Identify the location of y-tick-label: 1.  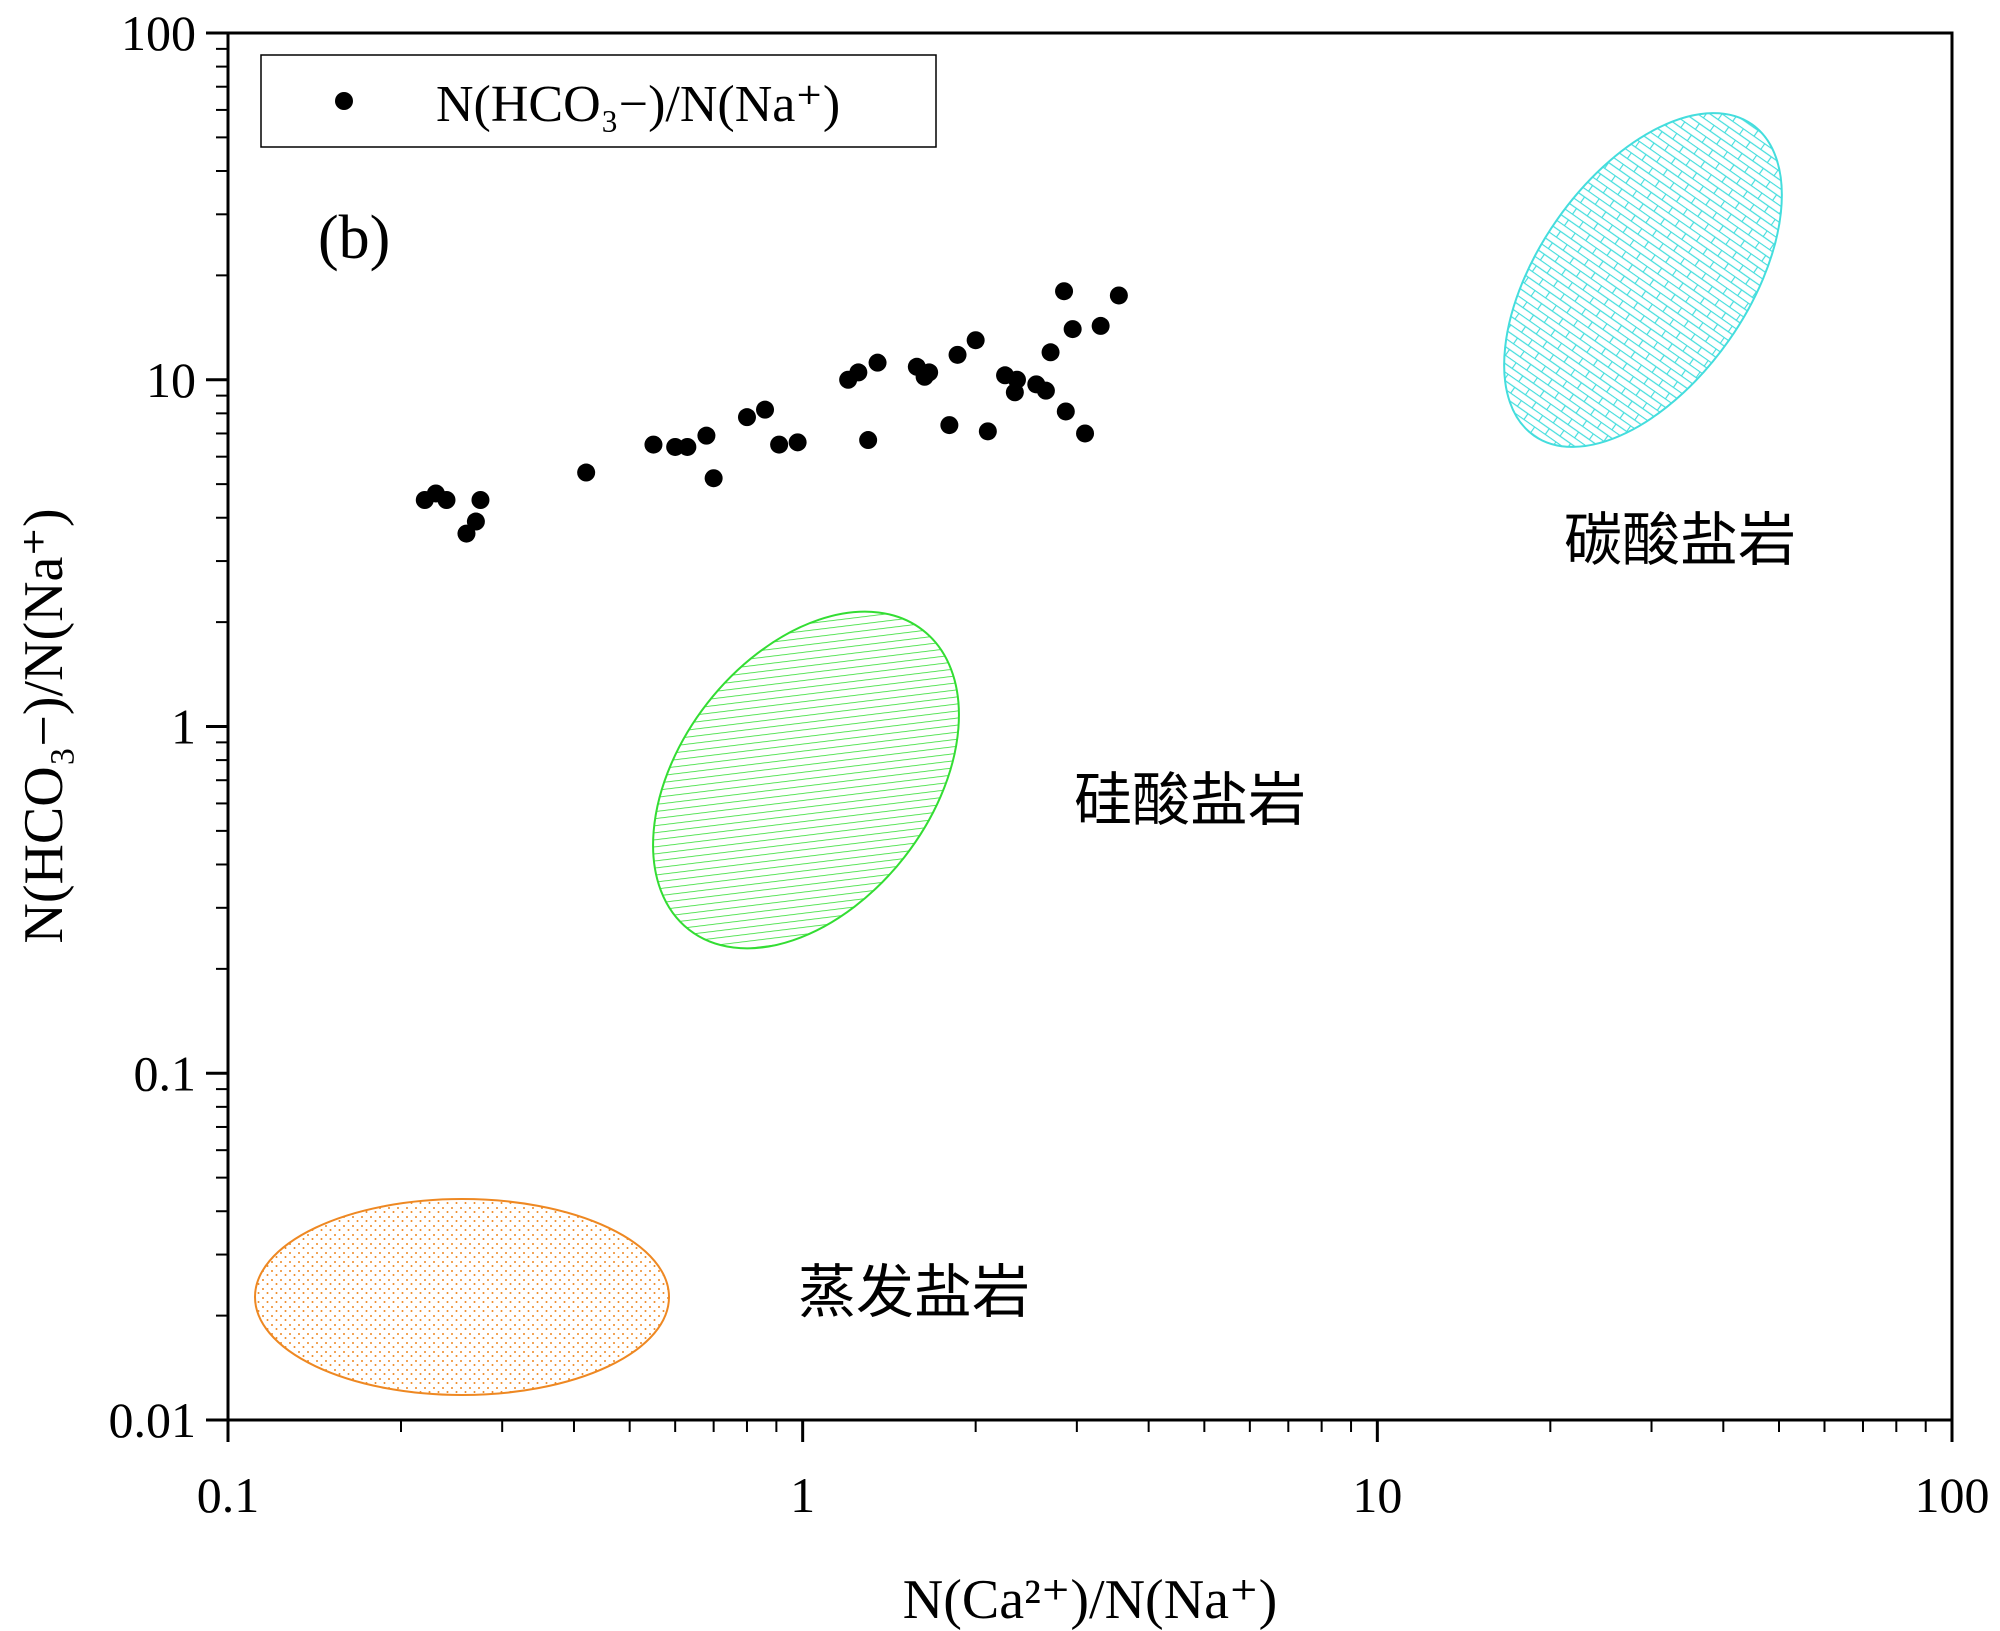
(183, 727).